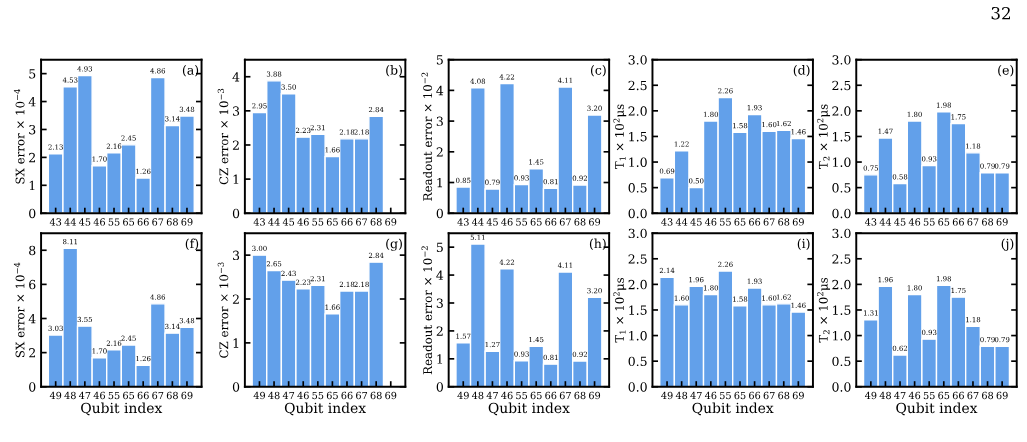 Image resolution: width=1027 pixels, height=442 pixels. Describe the element at coordinates (439, 247) in the screenshot. I see `y-tick-label: 5` at that location.